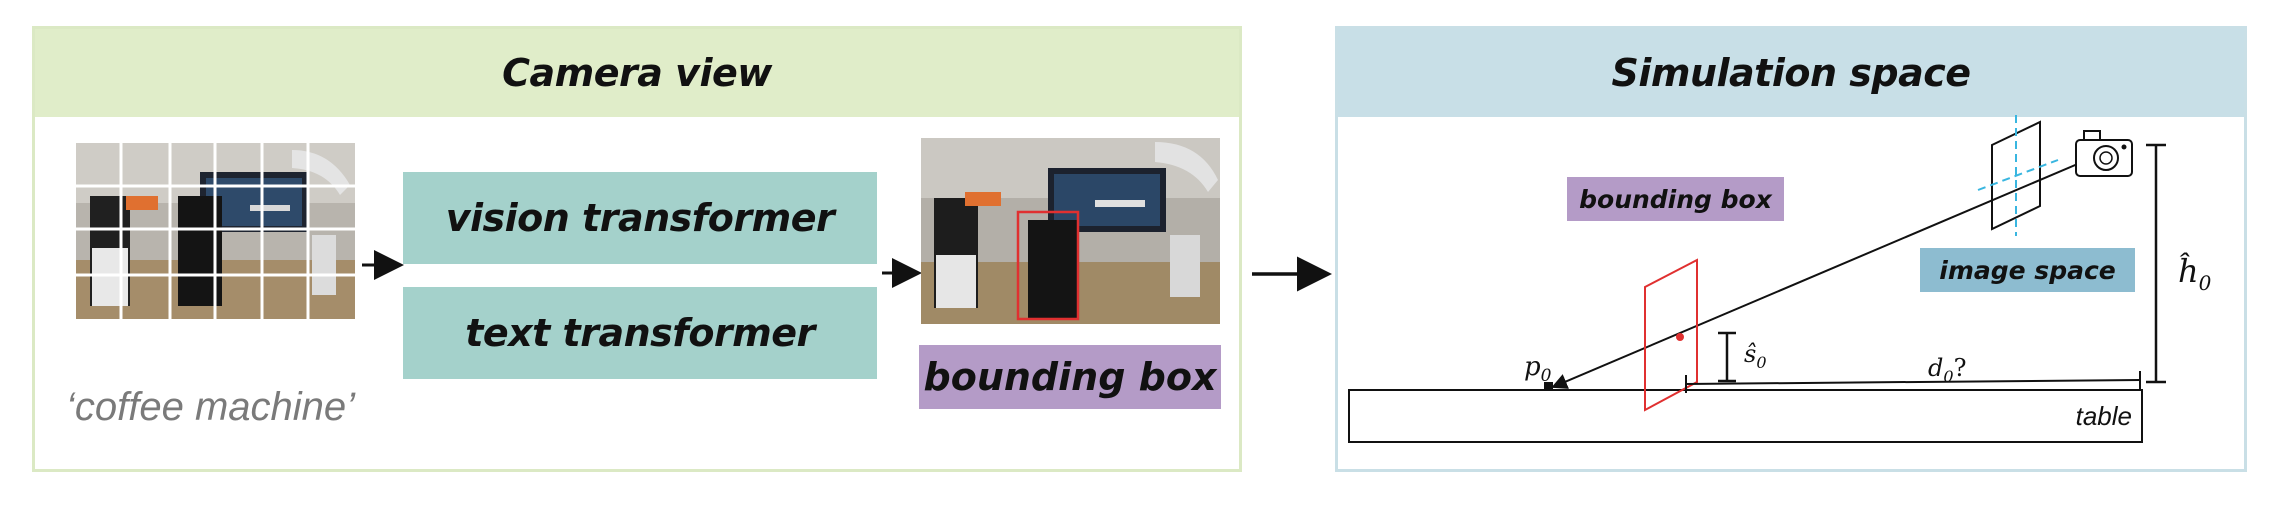 The width and height of the screenshot is (2281, 507). I want to click on text-transformer-box: text transformer, so click(640, 333).